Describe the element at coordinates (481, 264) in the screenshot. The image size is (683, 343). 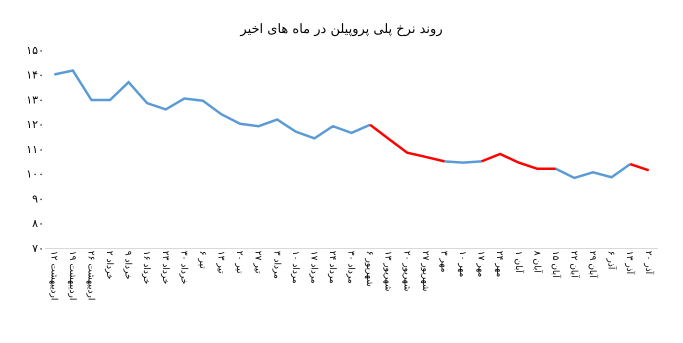
I see `x-tick-label: ۱۷ مهر` at that location.